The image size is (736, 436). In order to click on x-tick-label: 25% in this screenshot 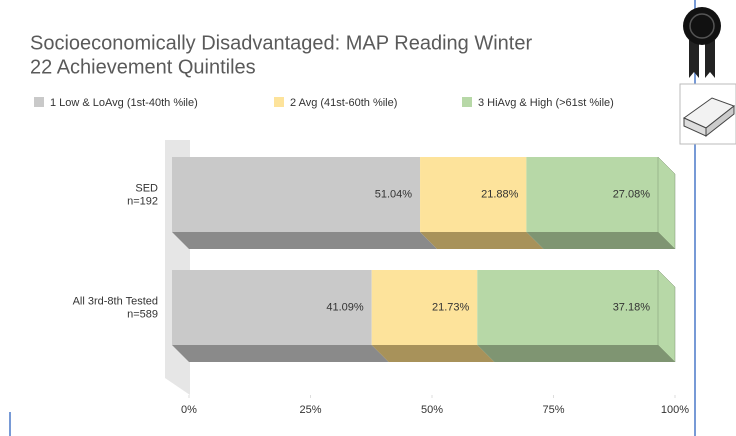, I will do `click(310, 410)`.